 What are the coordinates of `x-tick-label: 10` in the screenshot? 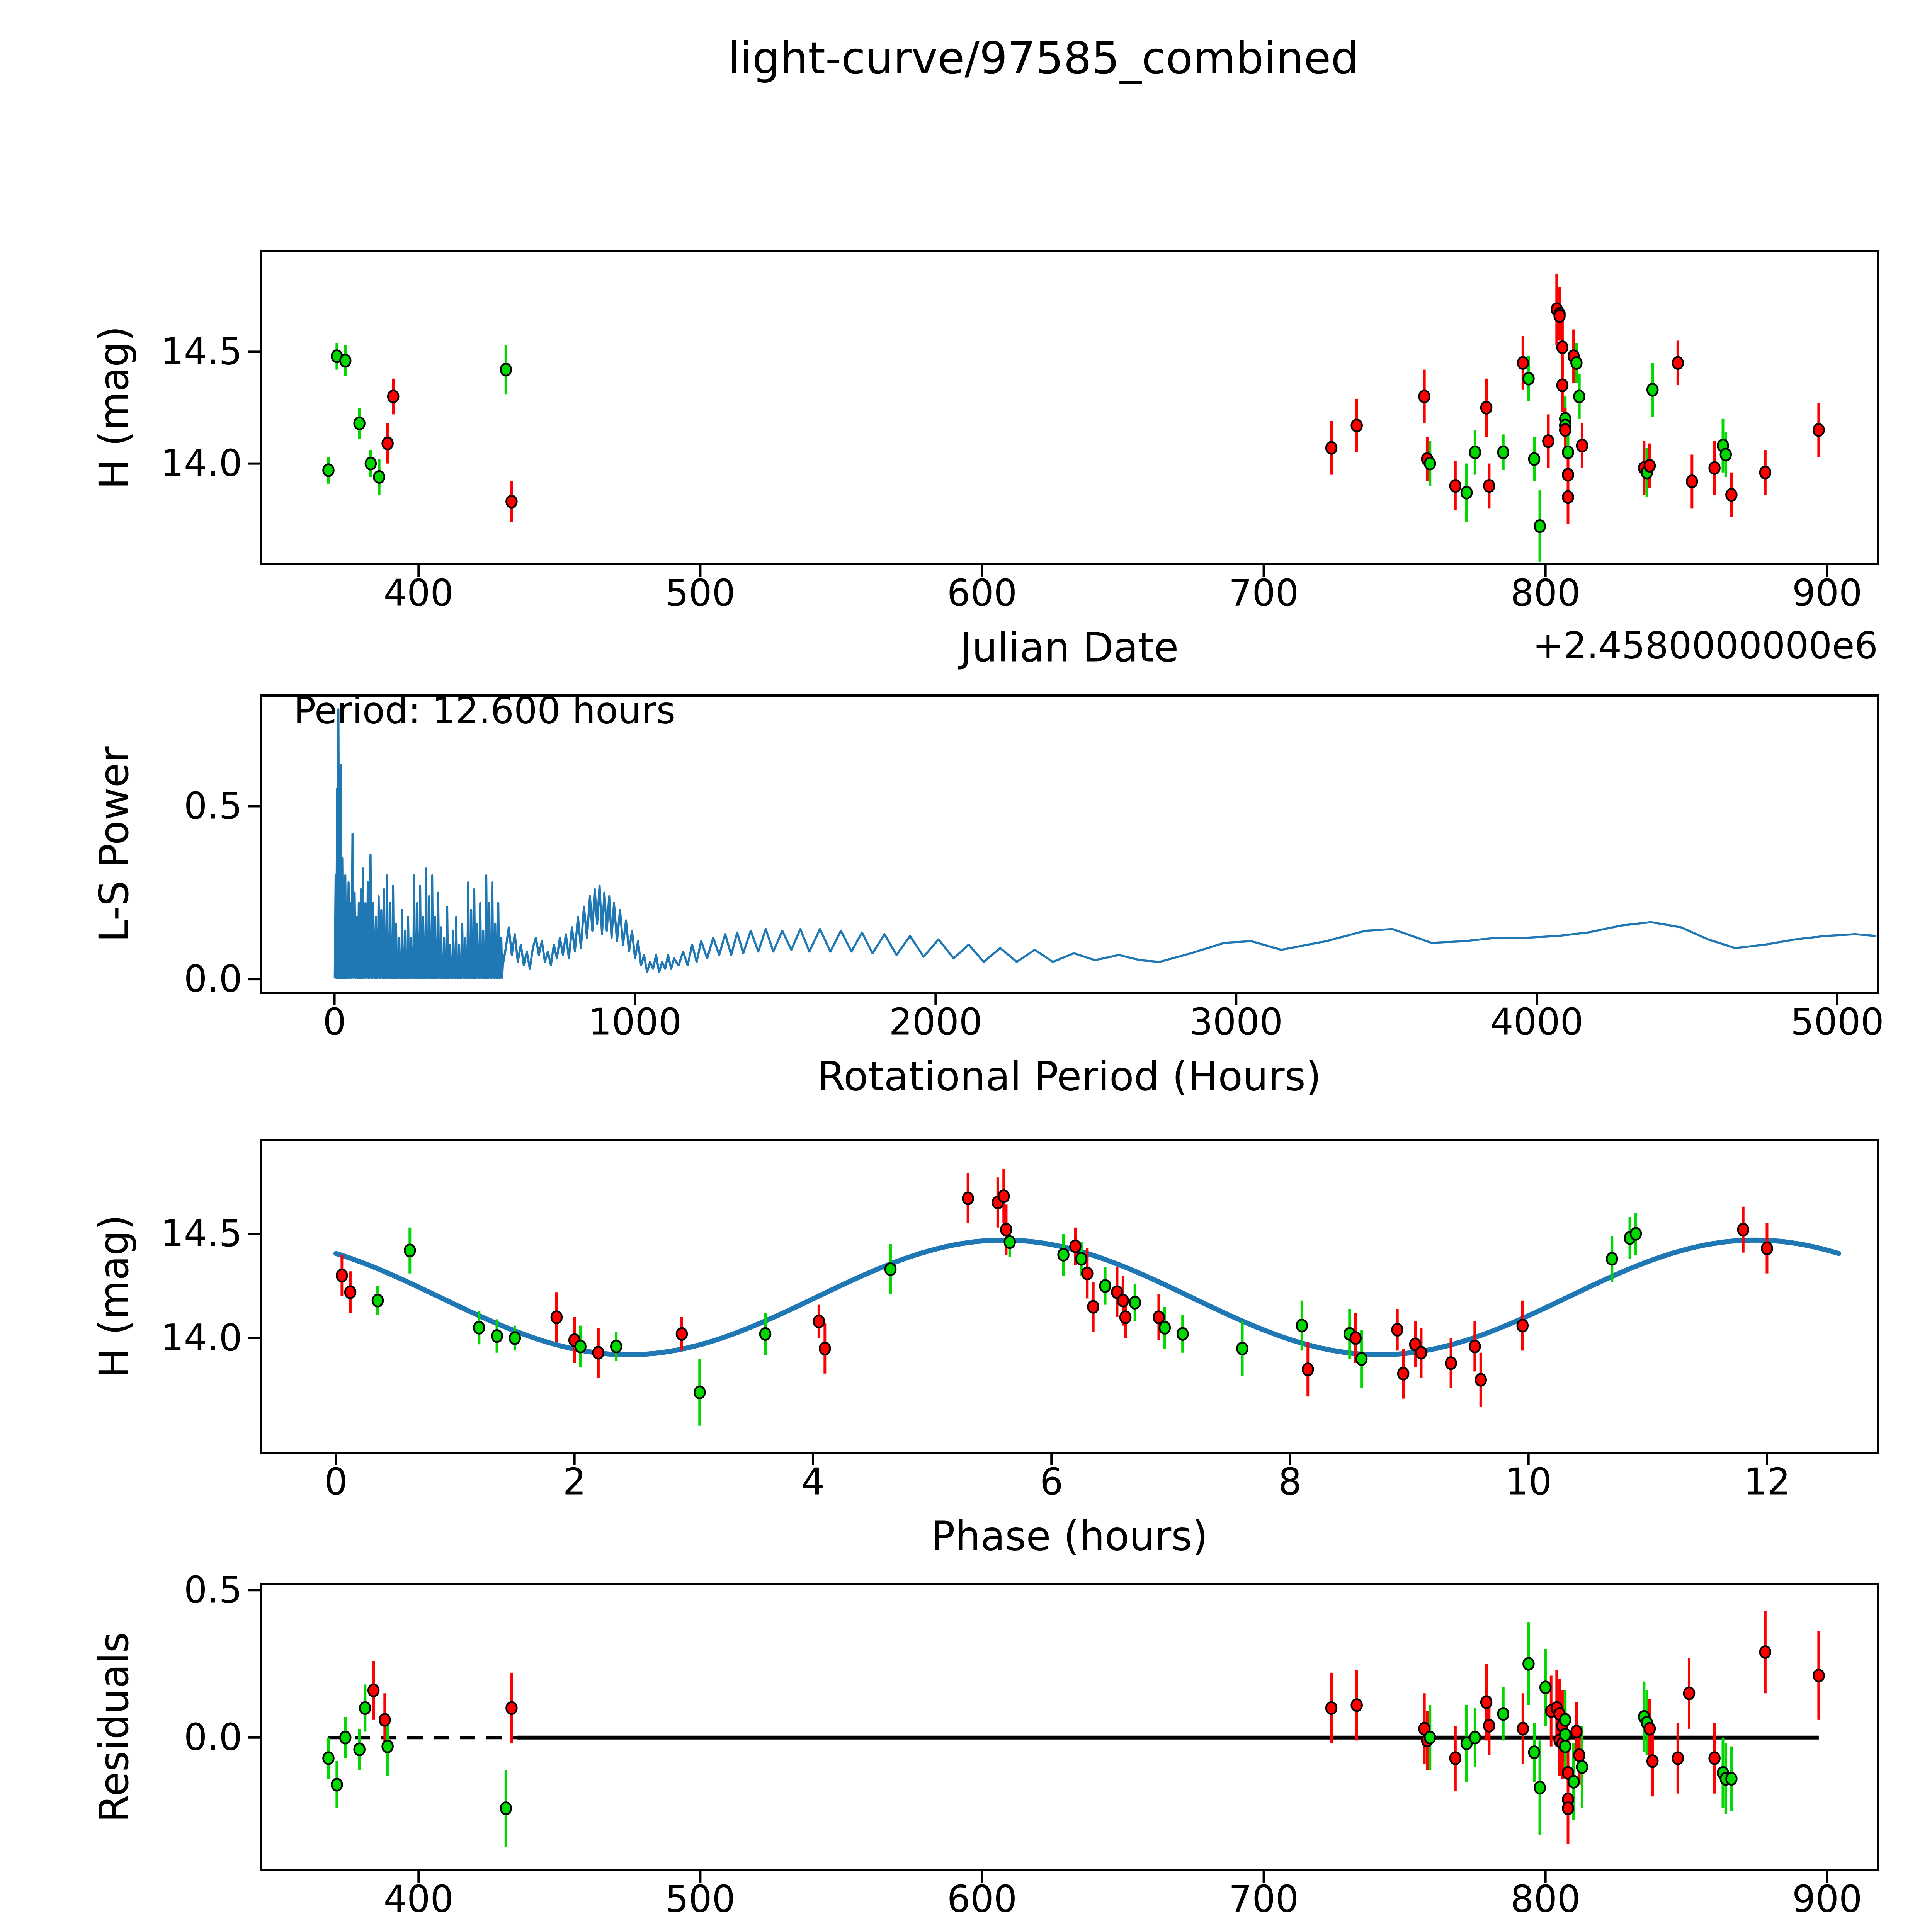 It's located at (1529, 1482).